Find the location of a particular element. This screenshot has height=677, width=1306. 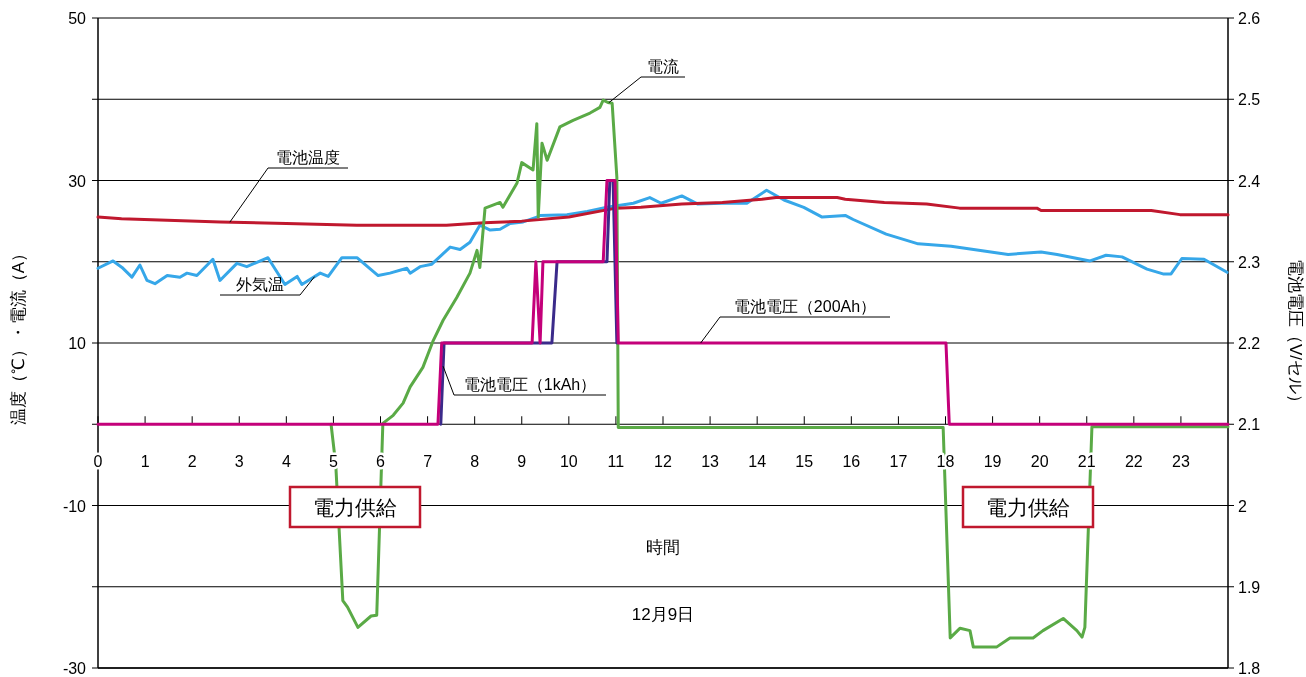

series-label: 外気温 is located at coordinates (260, 284).